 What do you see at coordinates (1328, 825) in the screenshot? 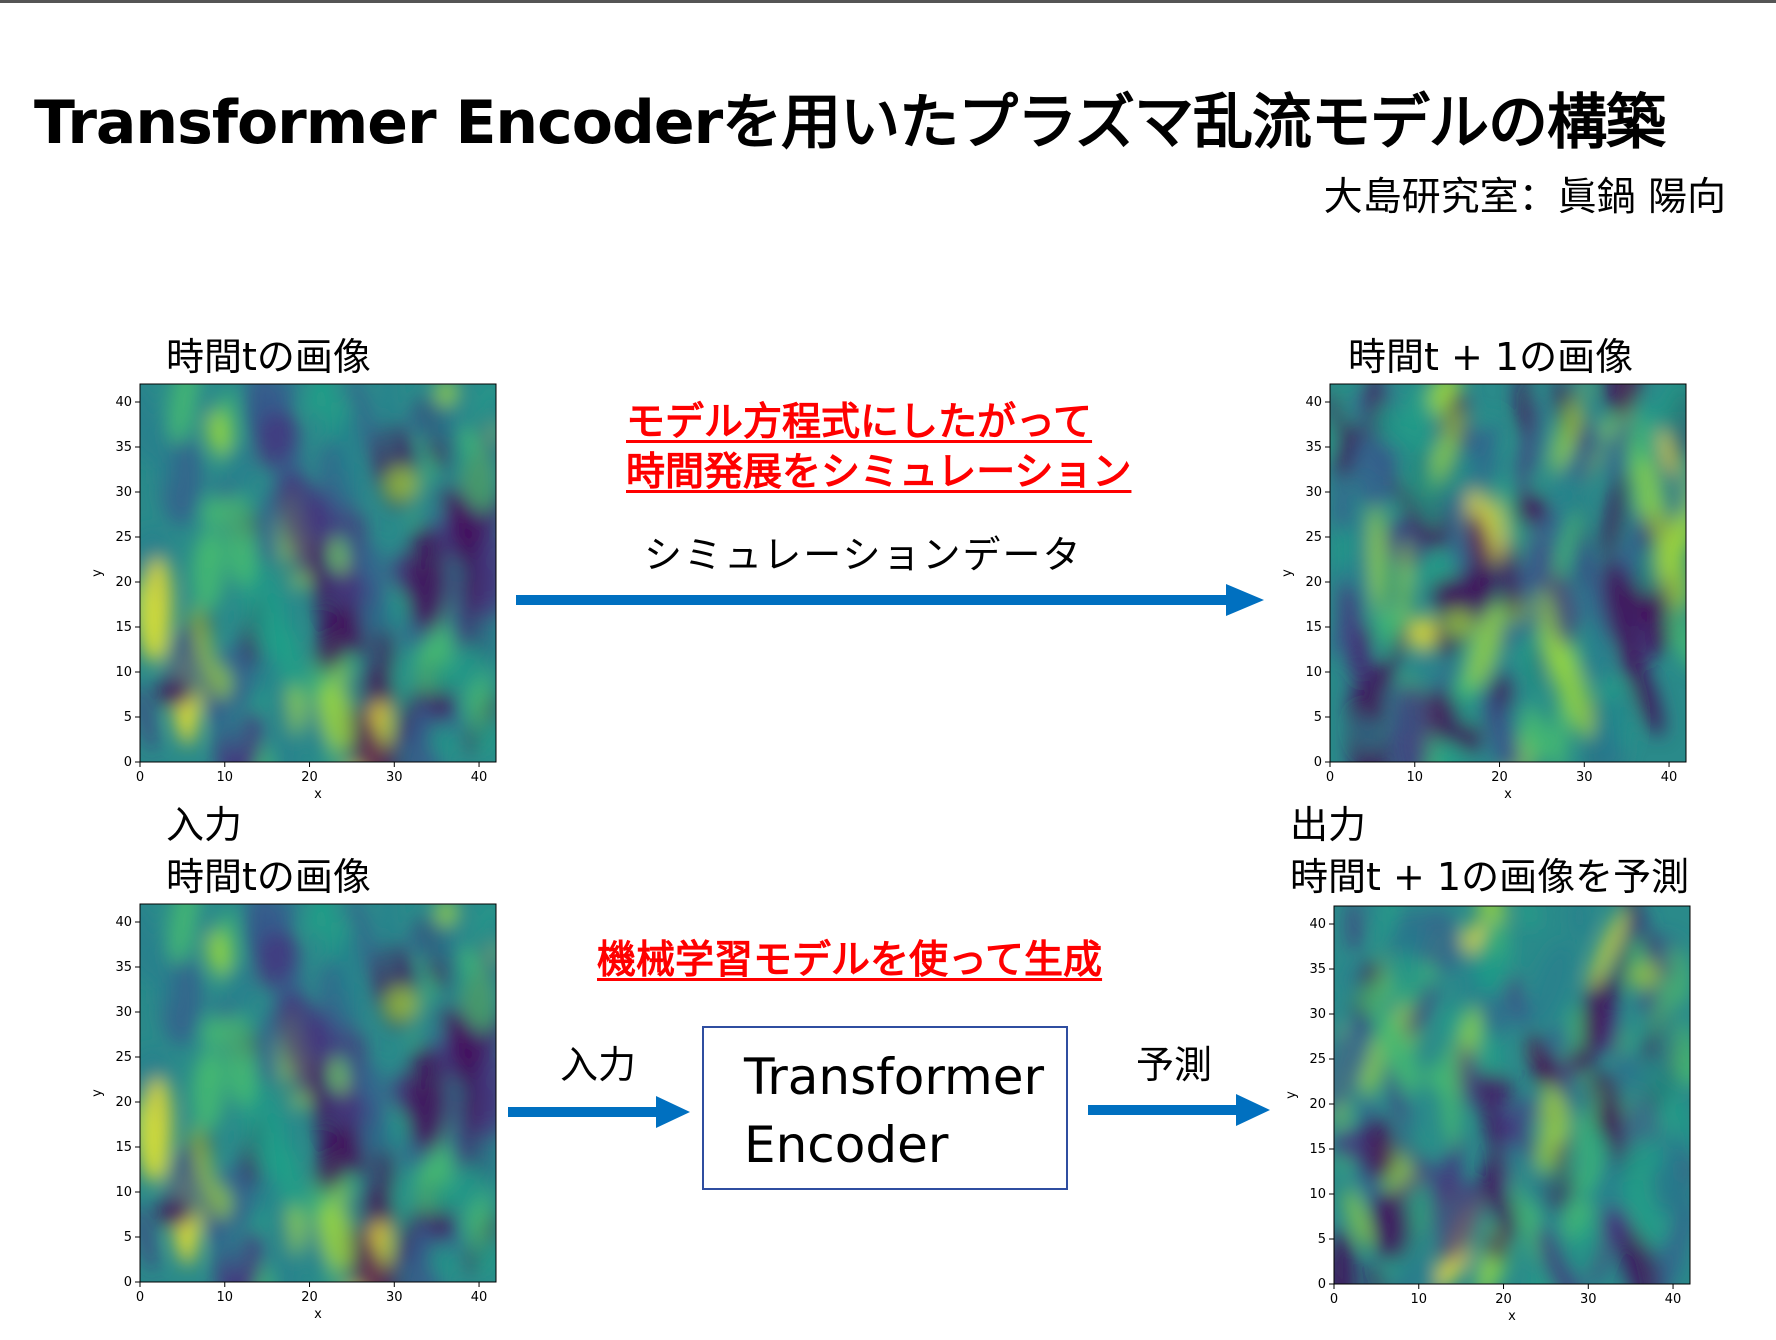
I see `bottom-right-label-output: 出力` at bounding box center [1328, 825].